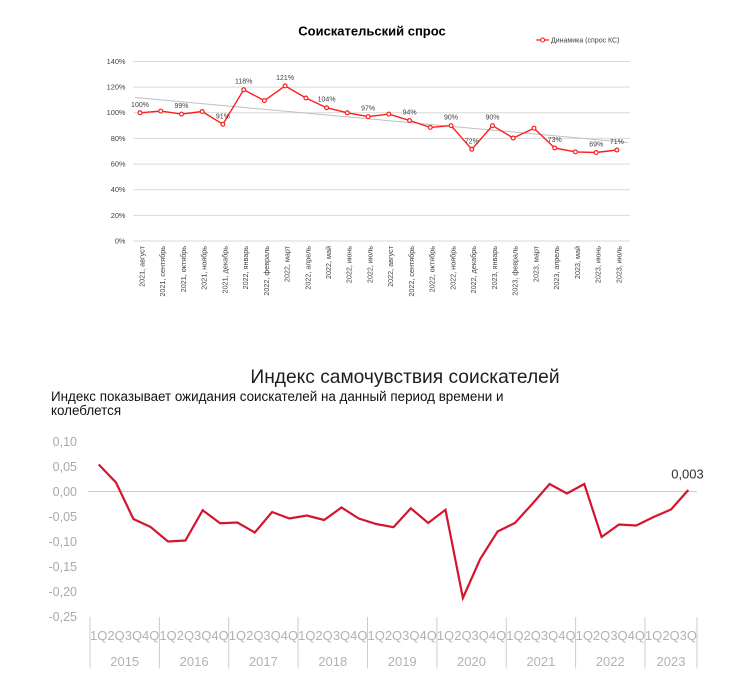 This screenshot has height=688, width=748. What do you see at coordinates (86, 410) in the screenshot?
I see `svg-text: колеблется` at bounding box center [86, 410].